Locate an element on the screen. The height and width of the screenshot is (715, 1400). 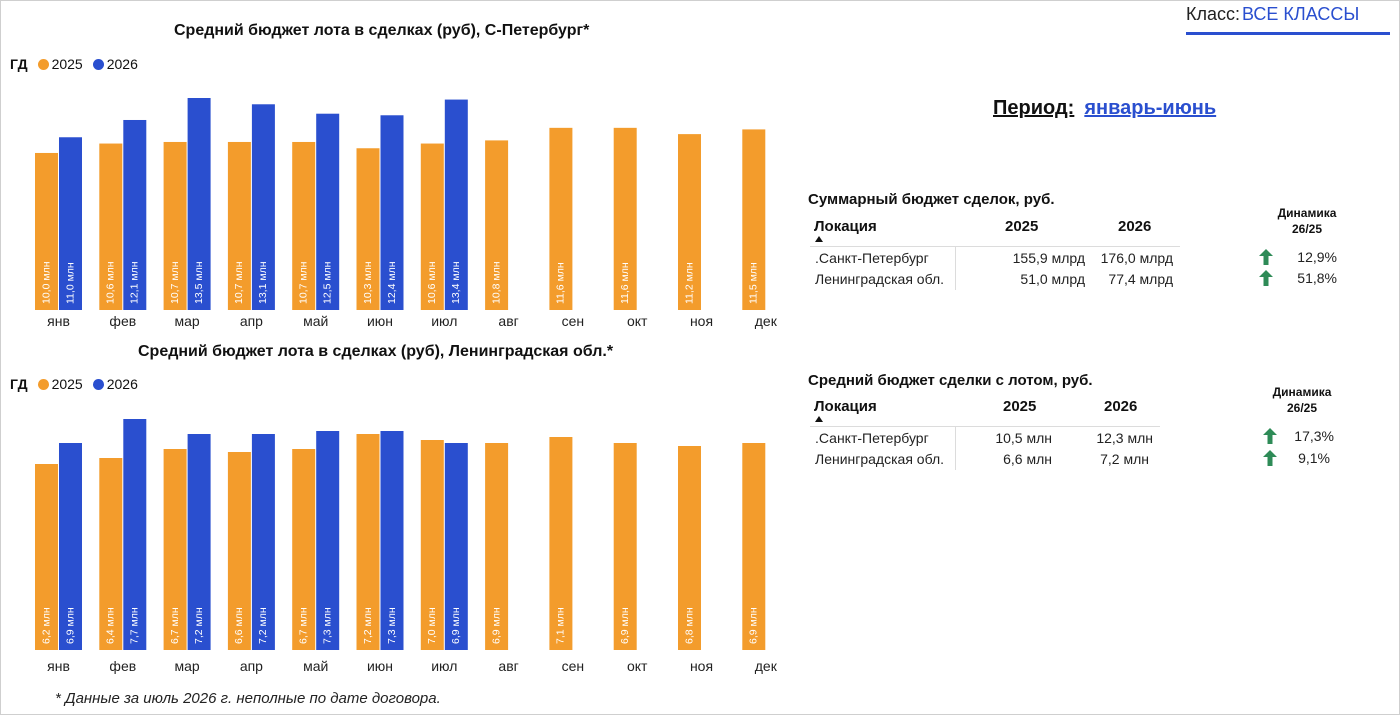
period-selector: Период: январь-июнь is located at coordinates (1104, 108).